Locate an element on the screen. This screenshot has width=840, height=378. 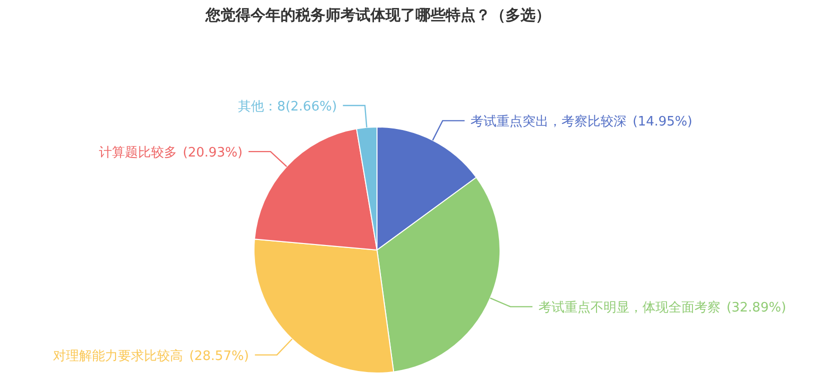
slice-label: 计算题比较多 is located at coordinates (137, 153).